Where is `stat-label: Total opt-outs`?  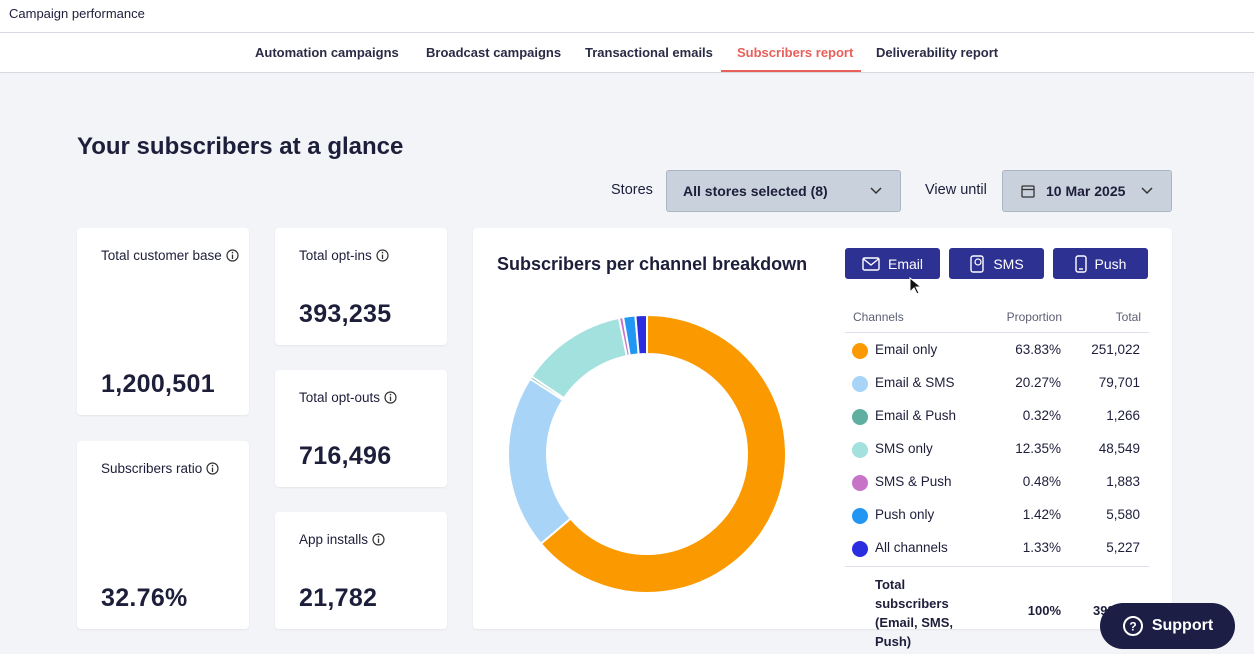 stat-label: Total opt-outs is located at coordinates (369, 398).